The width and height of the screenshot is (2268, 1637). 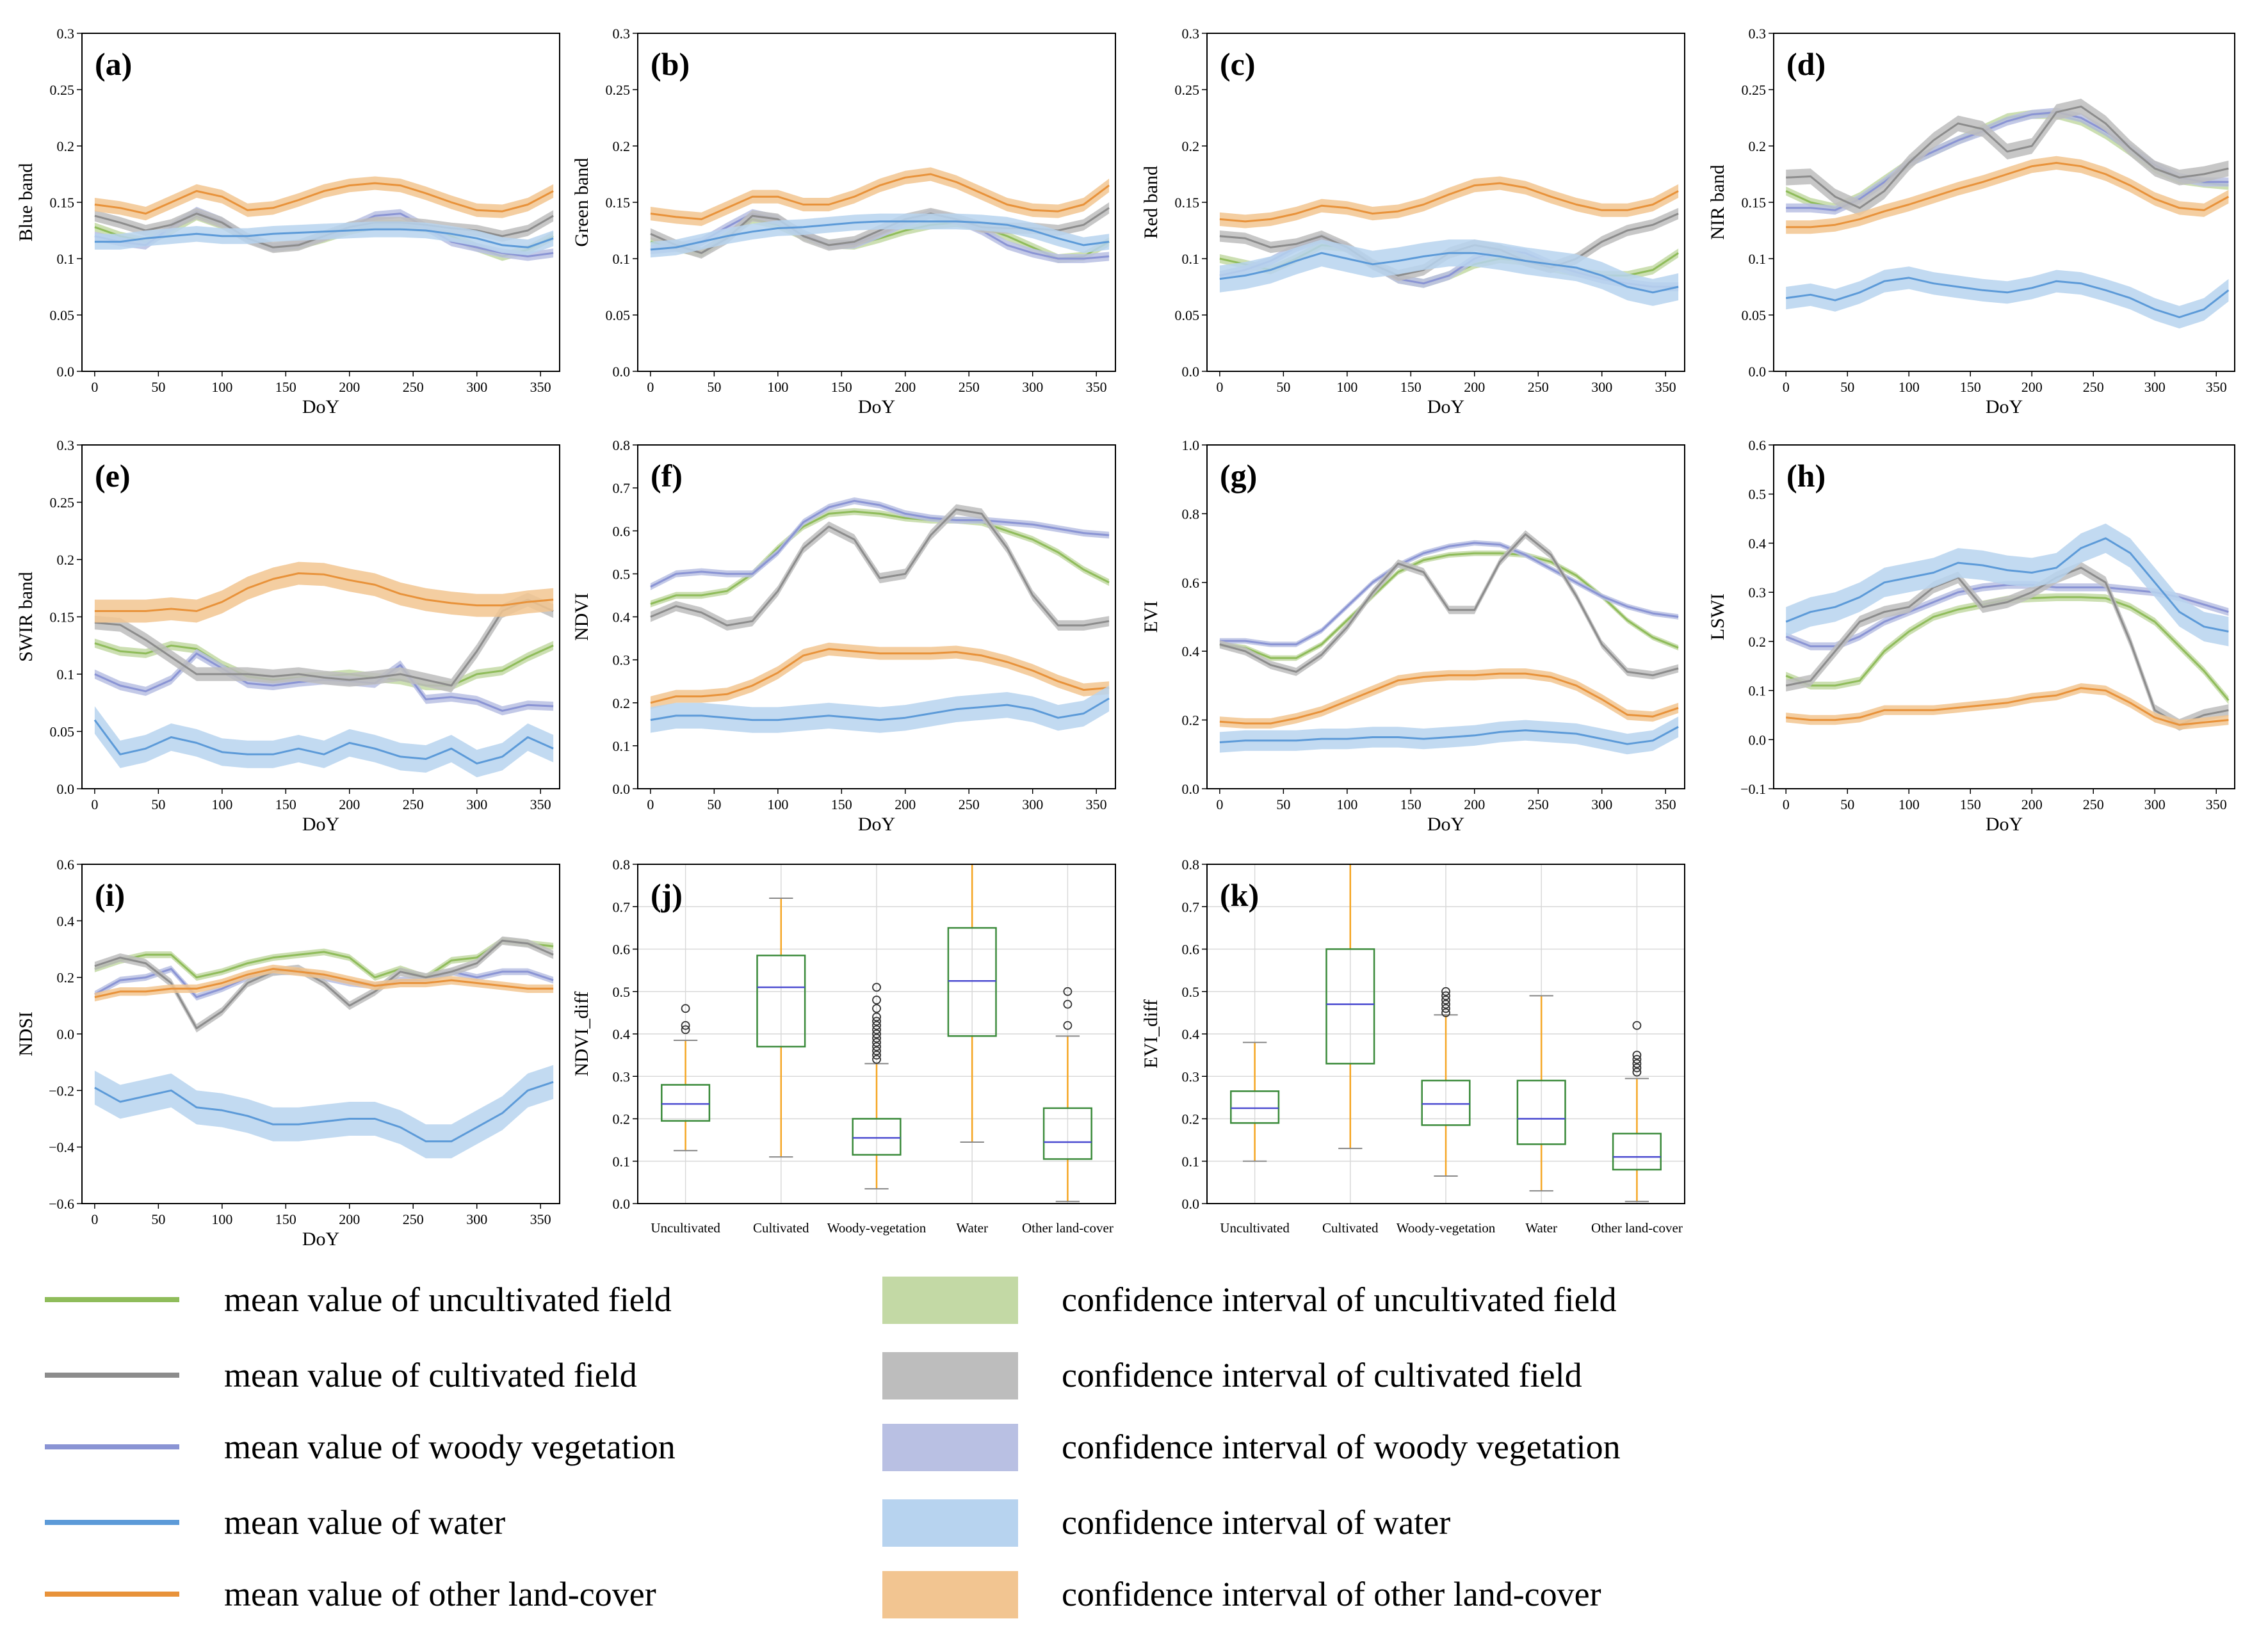 I want to click on y-tick-label: 0.15, so click(x=1187, y=203).